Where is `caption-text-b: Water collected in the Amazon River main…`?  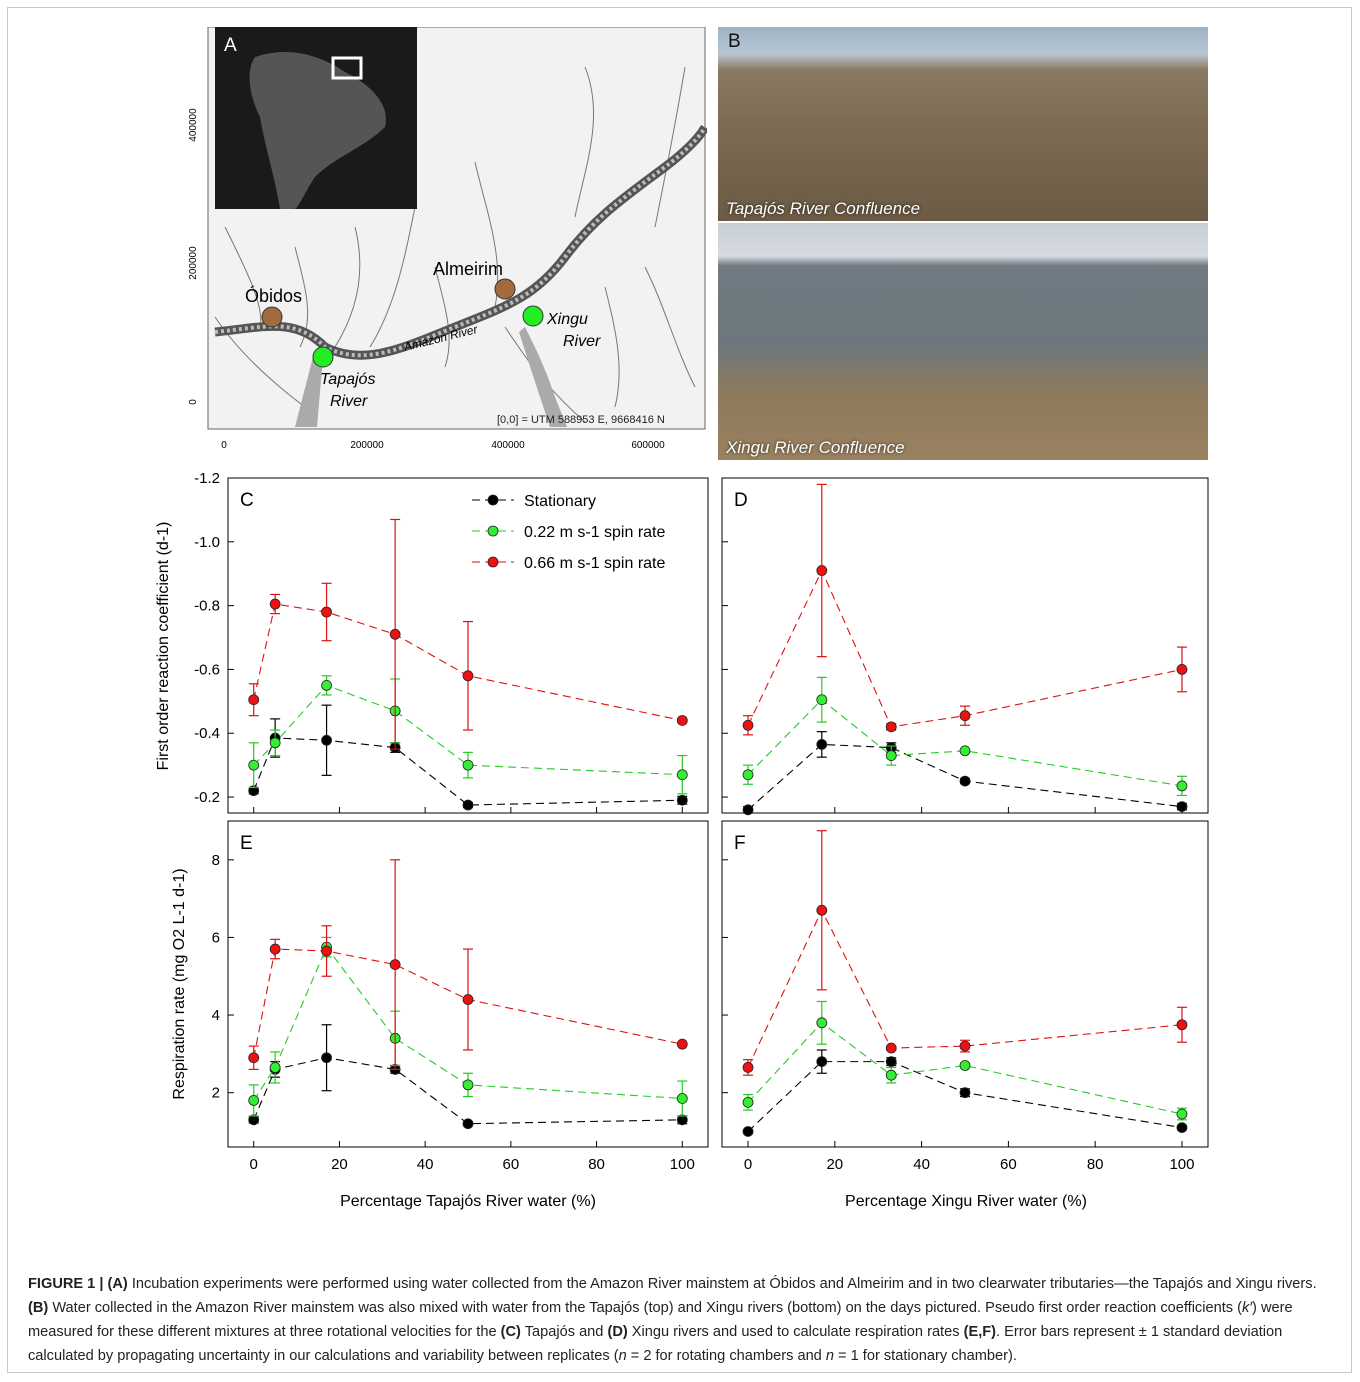 caption-text-b: Water collected in the Amazon River main… is located at coordinates (645, 1308).